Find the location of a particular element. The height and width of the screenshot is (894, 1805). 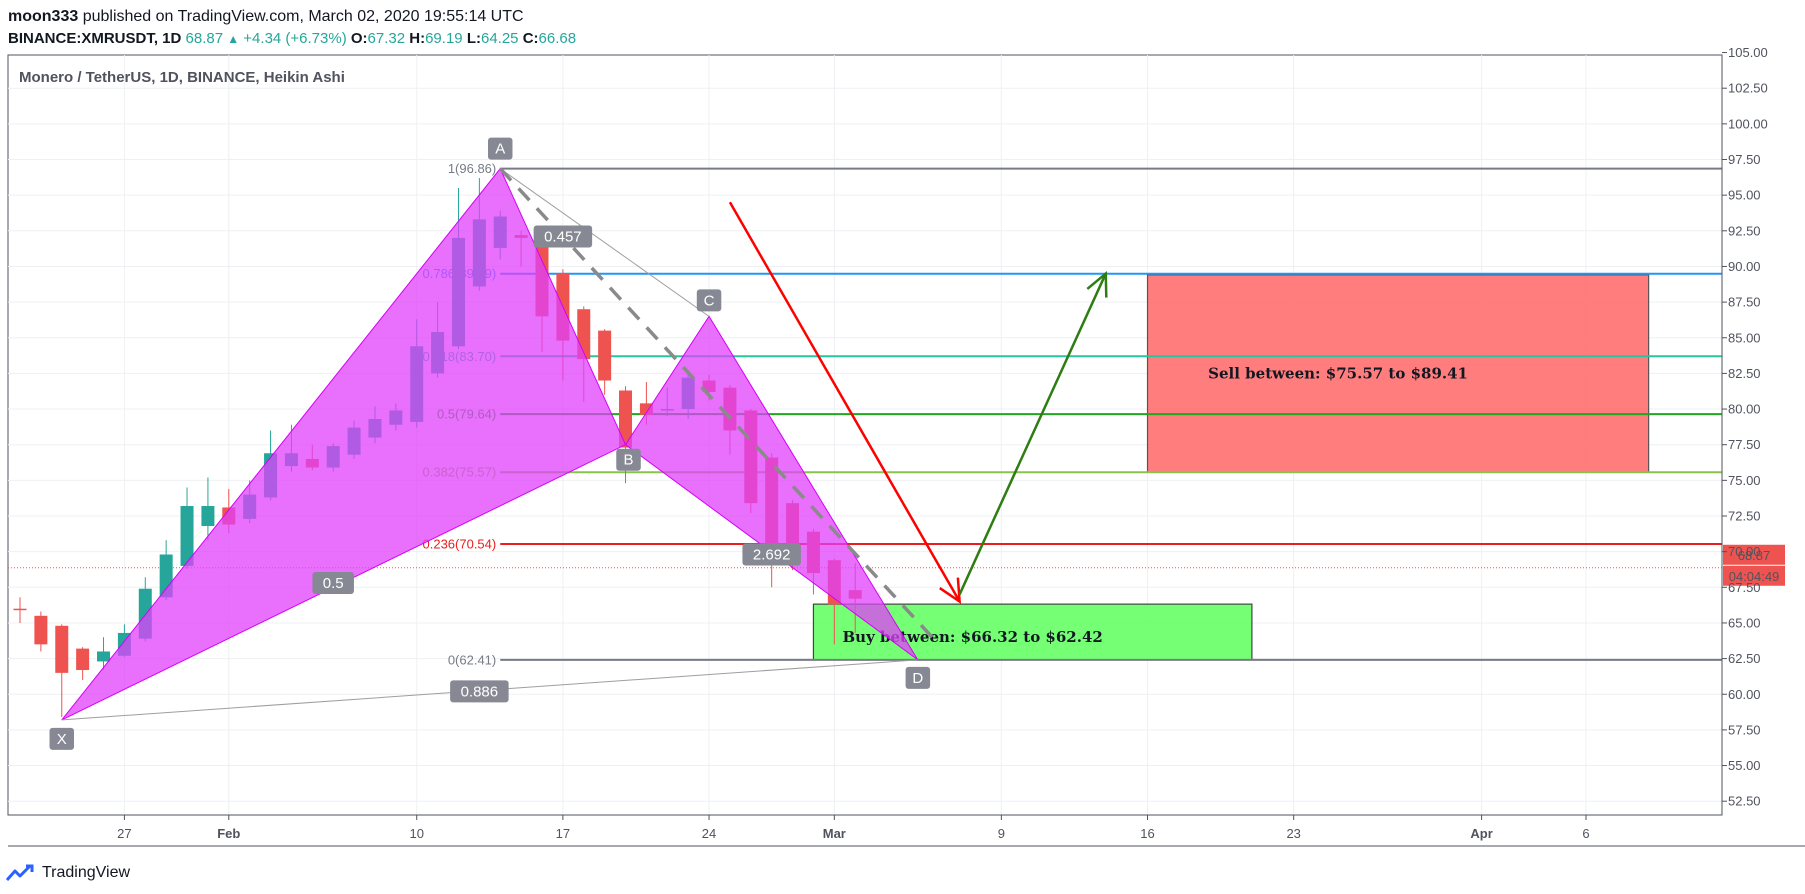

footer-brand: TradingView is located at coordinates (86, 872).